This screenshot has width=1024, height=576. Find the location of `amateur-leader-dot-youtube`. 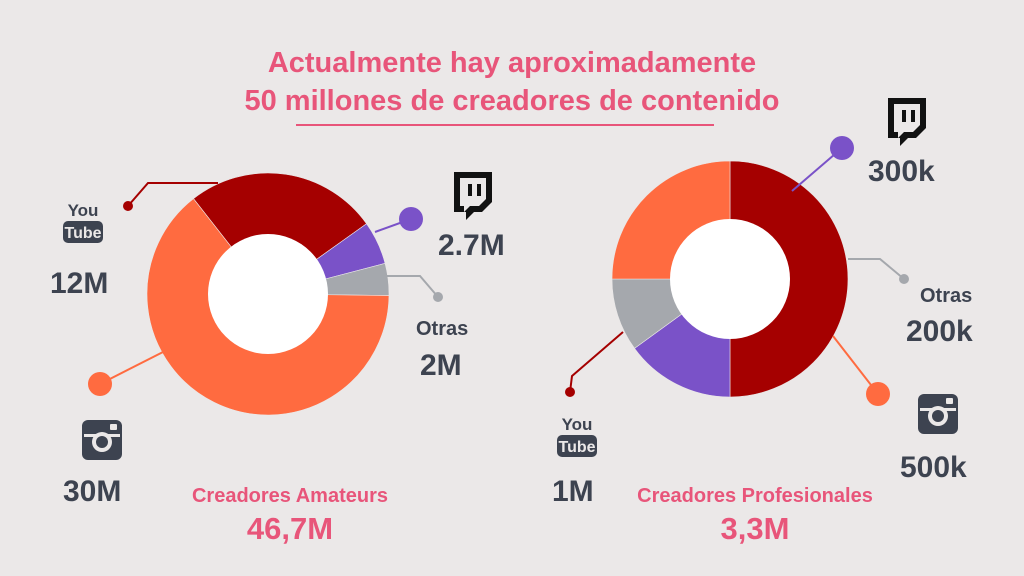

amateur-leader-dot-youtube is located at coordinates (128, 206).